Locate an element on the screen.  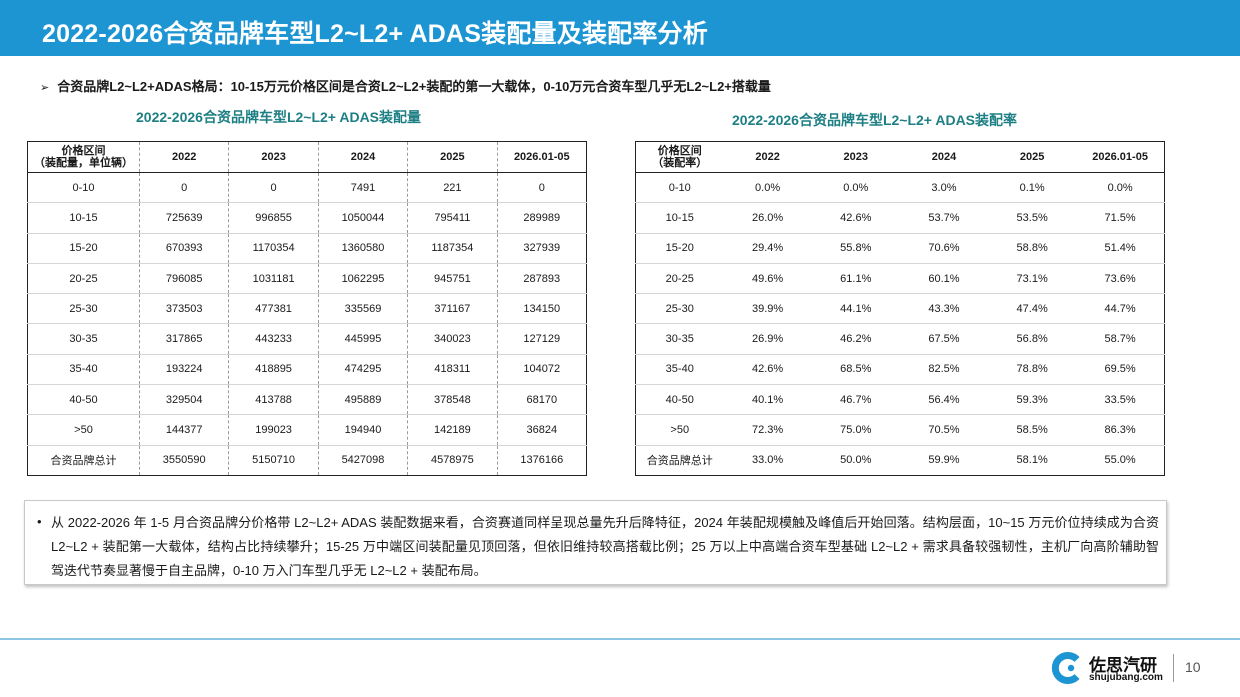
footer-divider is located at coordinates (620, 639).